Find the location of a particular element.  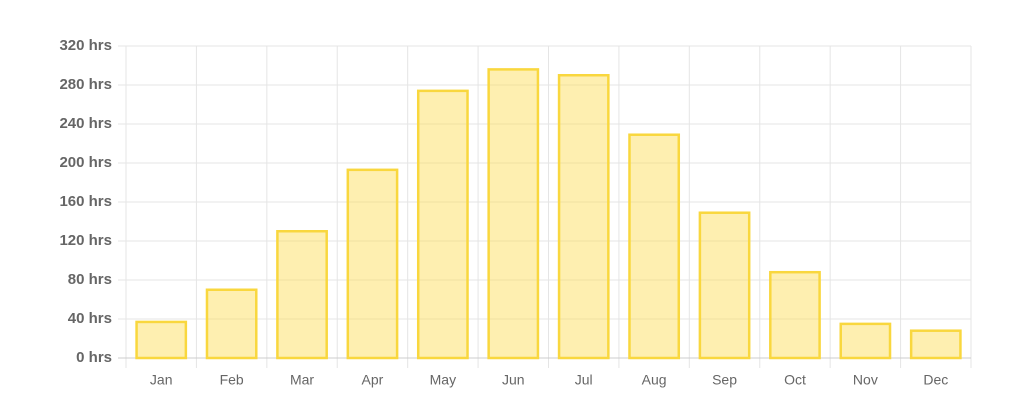

x-tick-label: Jan is located at coordinates (161, 380).